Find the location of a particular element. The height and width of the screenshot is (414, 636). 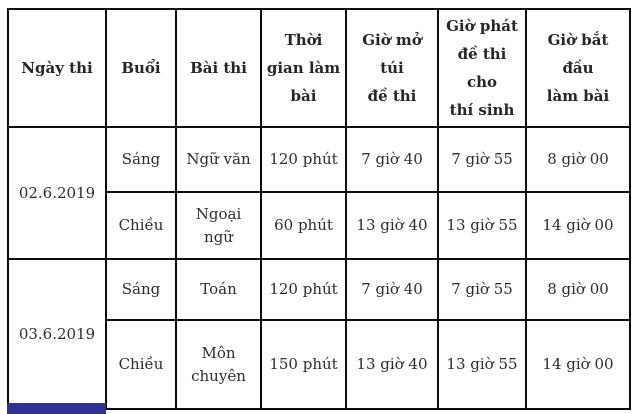

column-header-start-time: Giờ bắt đầu làm bài is located at coordinates (578, 68).